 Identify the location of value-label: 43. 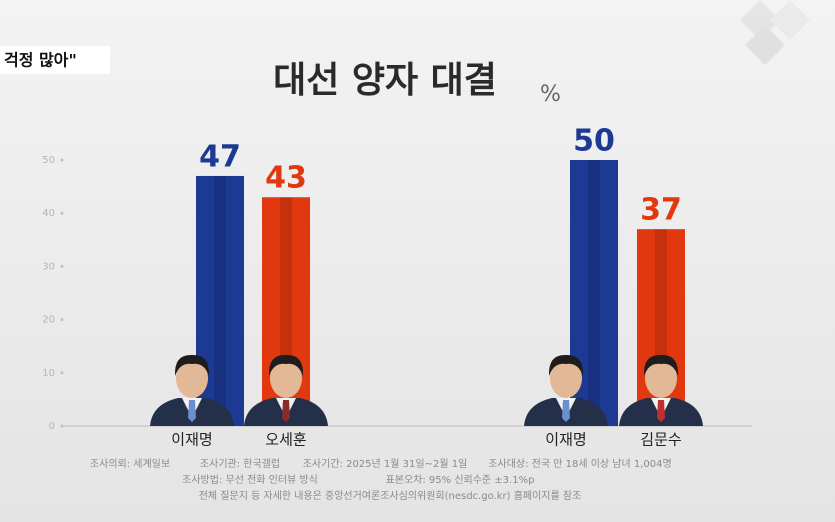
(286, 178).